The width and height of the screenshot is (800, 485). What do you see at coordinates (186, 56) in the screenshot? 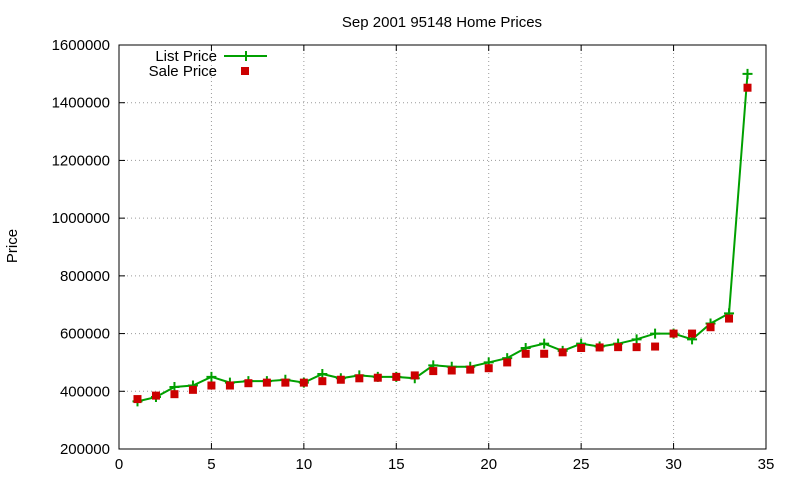
I see `legend-label-list-price: List Price` at bounding box center [186, 56].